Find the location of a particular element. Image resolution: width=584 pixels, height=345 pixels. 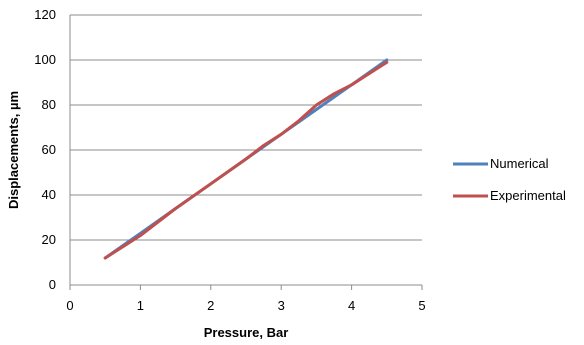

x-axis-title: Pressure, Bar is located at coordinates (246, 332).